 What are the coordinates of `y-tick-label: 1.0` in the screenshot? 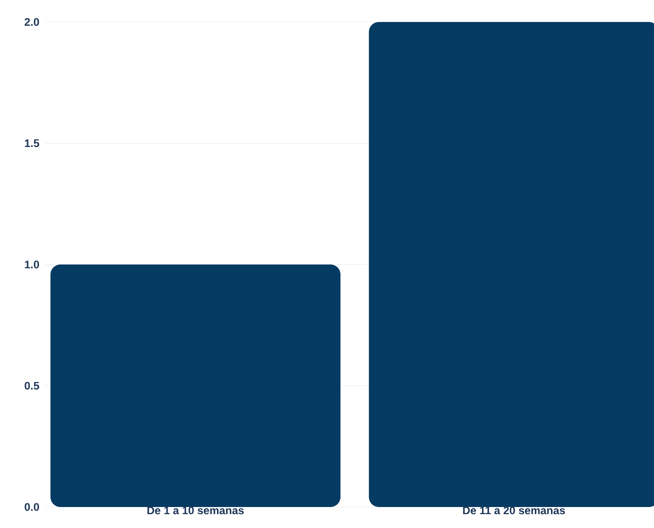 It's located at (32, 264).